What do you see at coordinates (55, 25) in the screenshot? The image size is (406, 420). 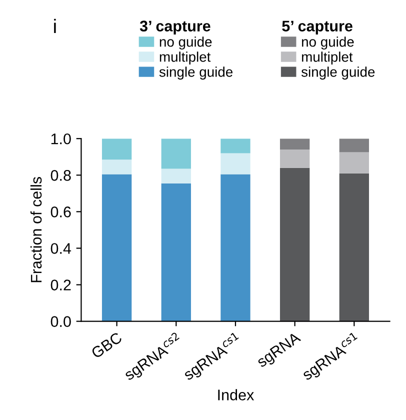 I see `text: i` at bounding box center [55, 25].